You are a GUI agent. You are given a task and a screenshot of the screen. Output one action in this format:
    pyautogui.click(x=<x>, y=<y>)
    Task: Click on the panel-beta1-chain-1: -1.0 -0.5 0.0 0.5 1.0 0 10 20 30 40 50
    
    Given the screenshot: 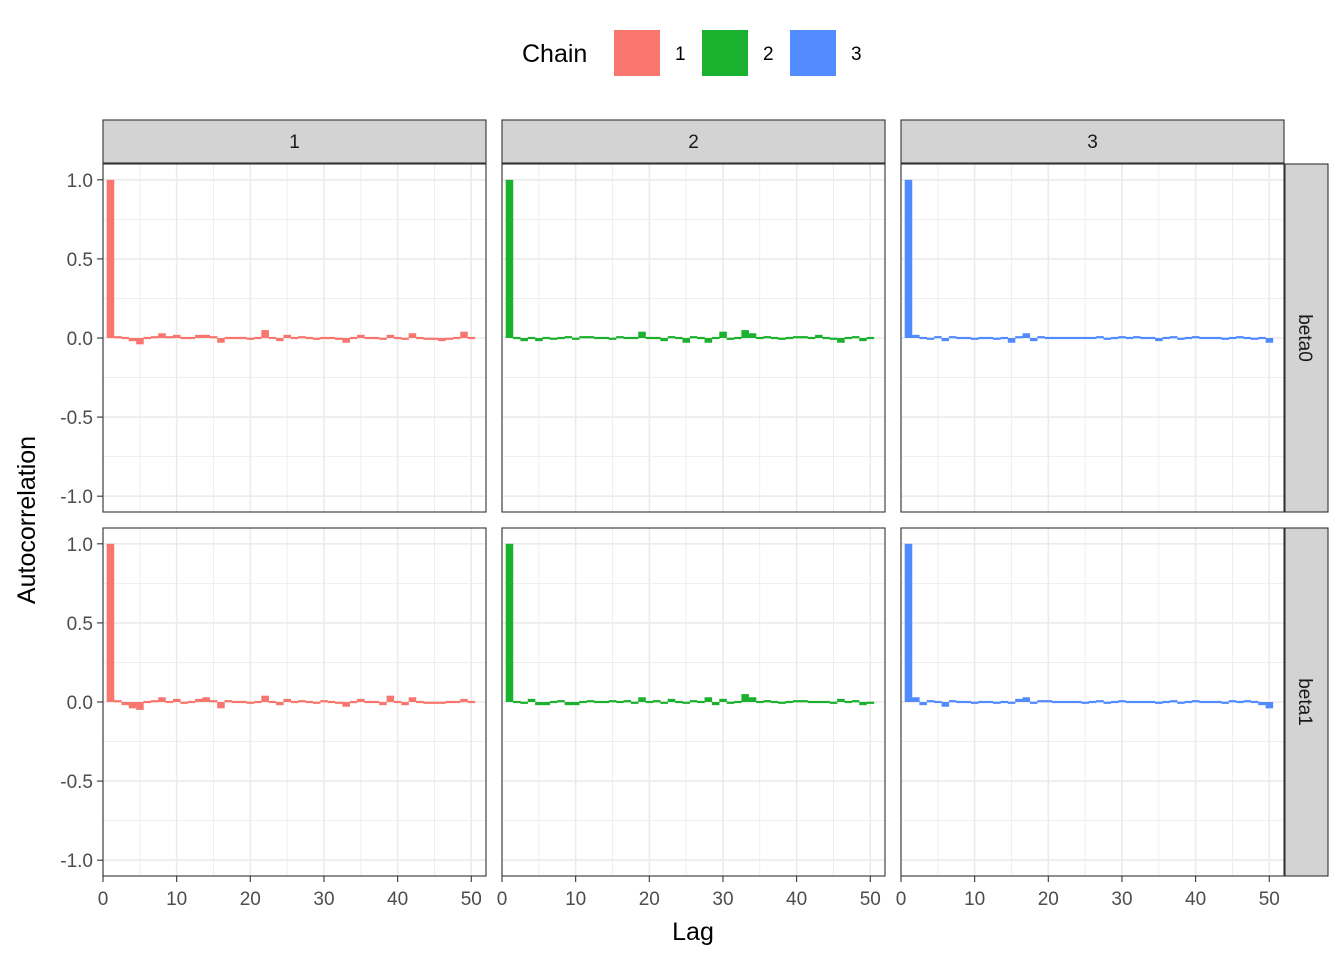 What is the action you would take?
    pyautogui.click(x=273, y=718)
    